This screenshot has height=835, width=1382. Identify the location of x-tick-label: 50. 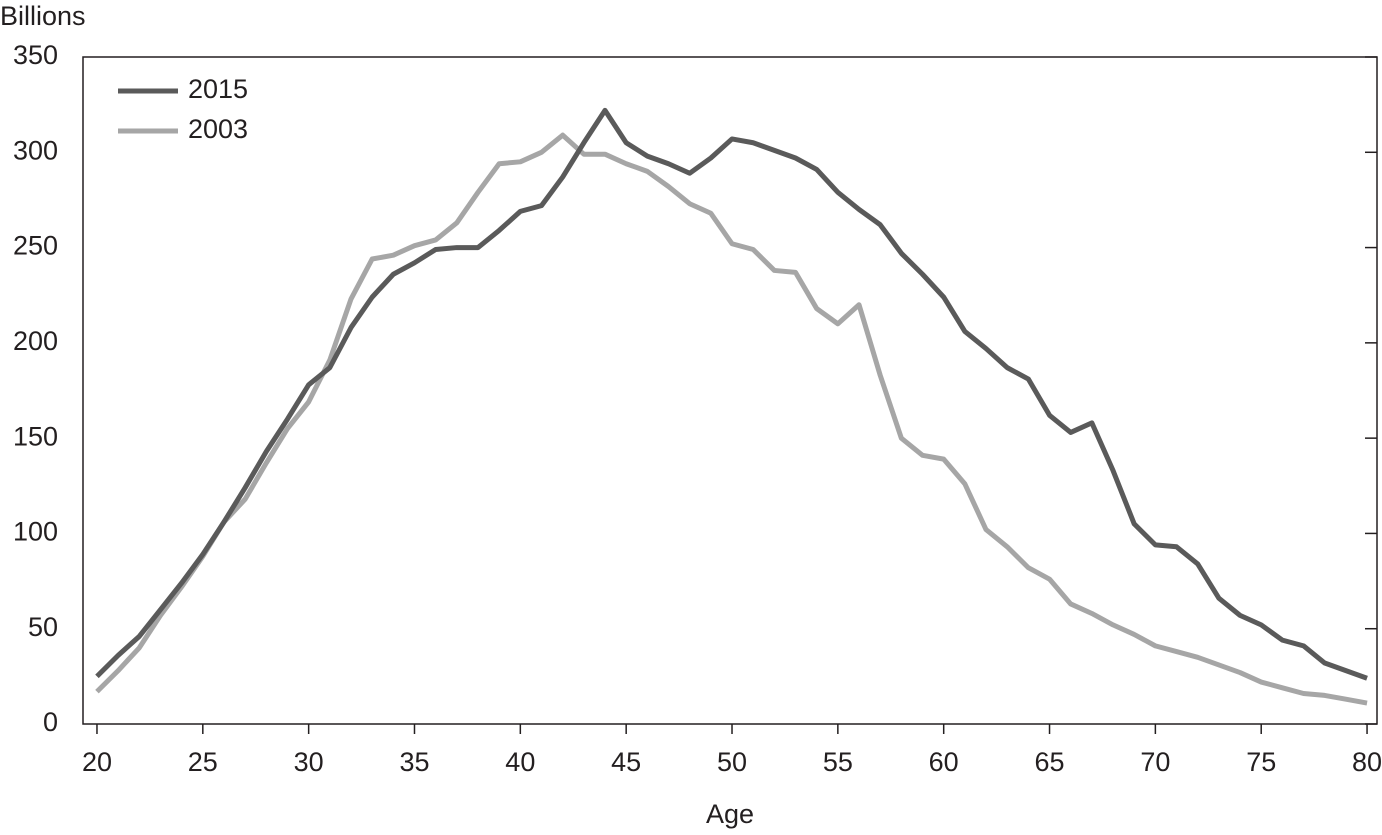
(732, 762).